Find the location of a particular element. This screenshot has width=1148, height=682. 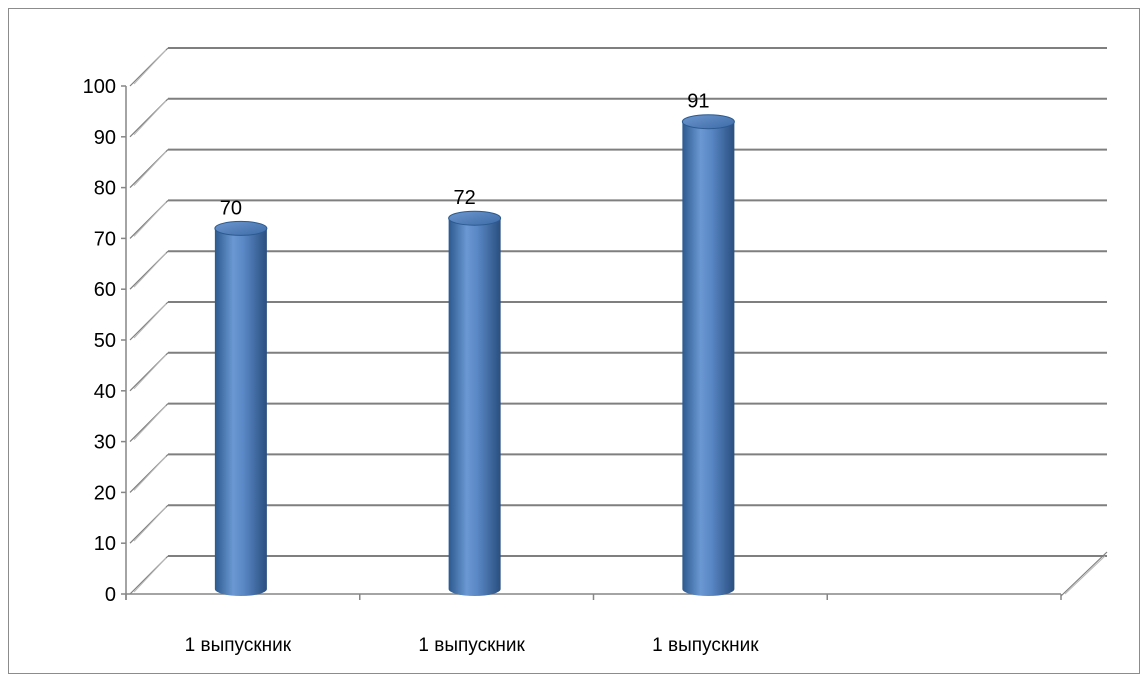

y-tick-label: 40 is located at coordinates (105, 392).